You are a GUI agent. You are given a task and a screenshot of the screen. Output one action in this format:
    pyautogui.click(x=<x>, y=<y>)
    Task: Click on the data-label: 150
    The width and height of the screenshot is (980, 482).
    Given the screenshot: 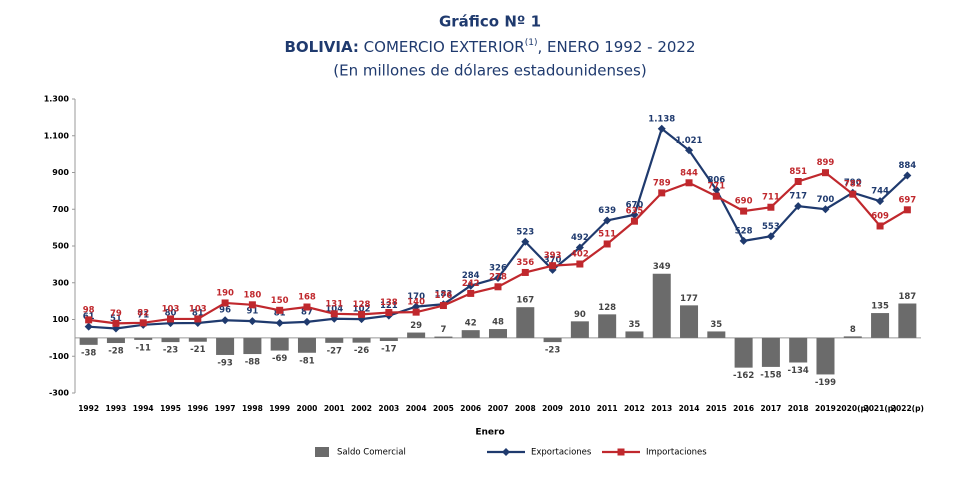 What is the action you would take?
    pyautogui.click(x=280, y=301)
    